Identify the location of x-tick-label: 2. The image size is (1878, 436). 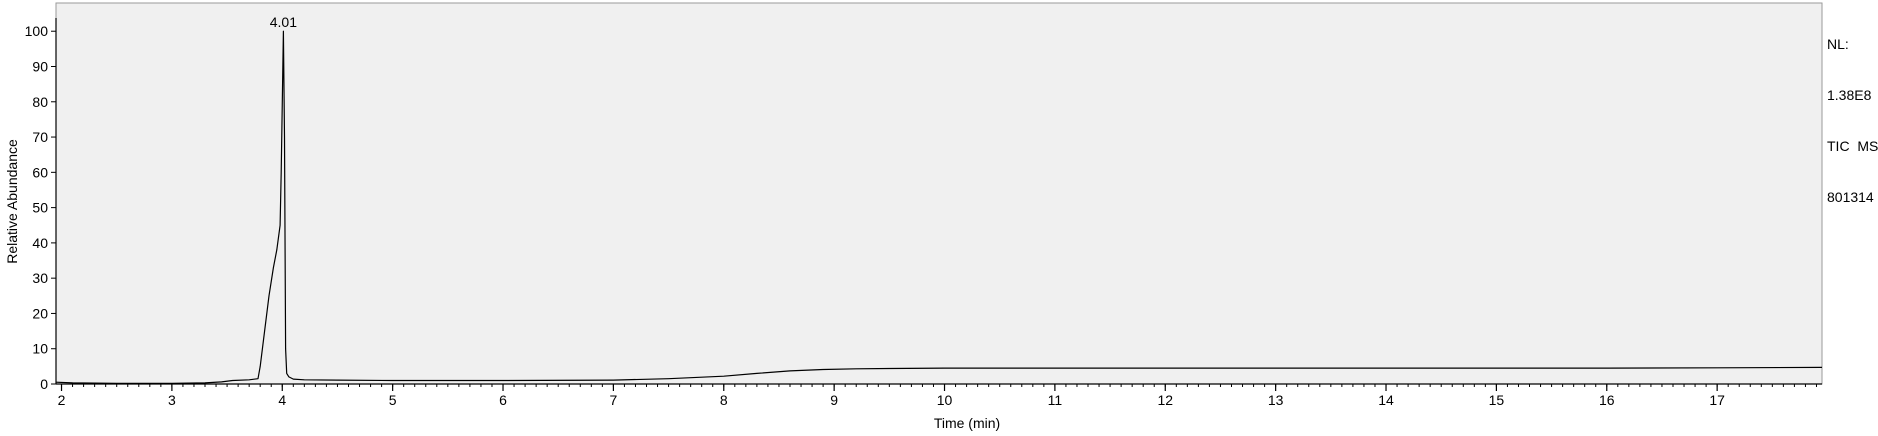
(62, 400).